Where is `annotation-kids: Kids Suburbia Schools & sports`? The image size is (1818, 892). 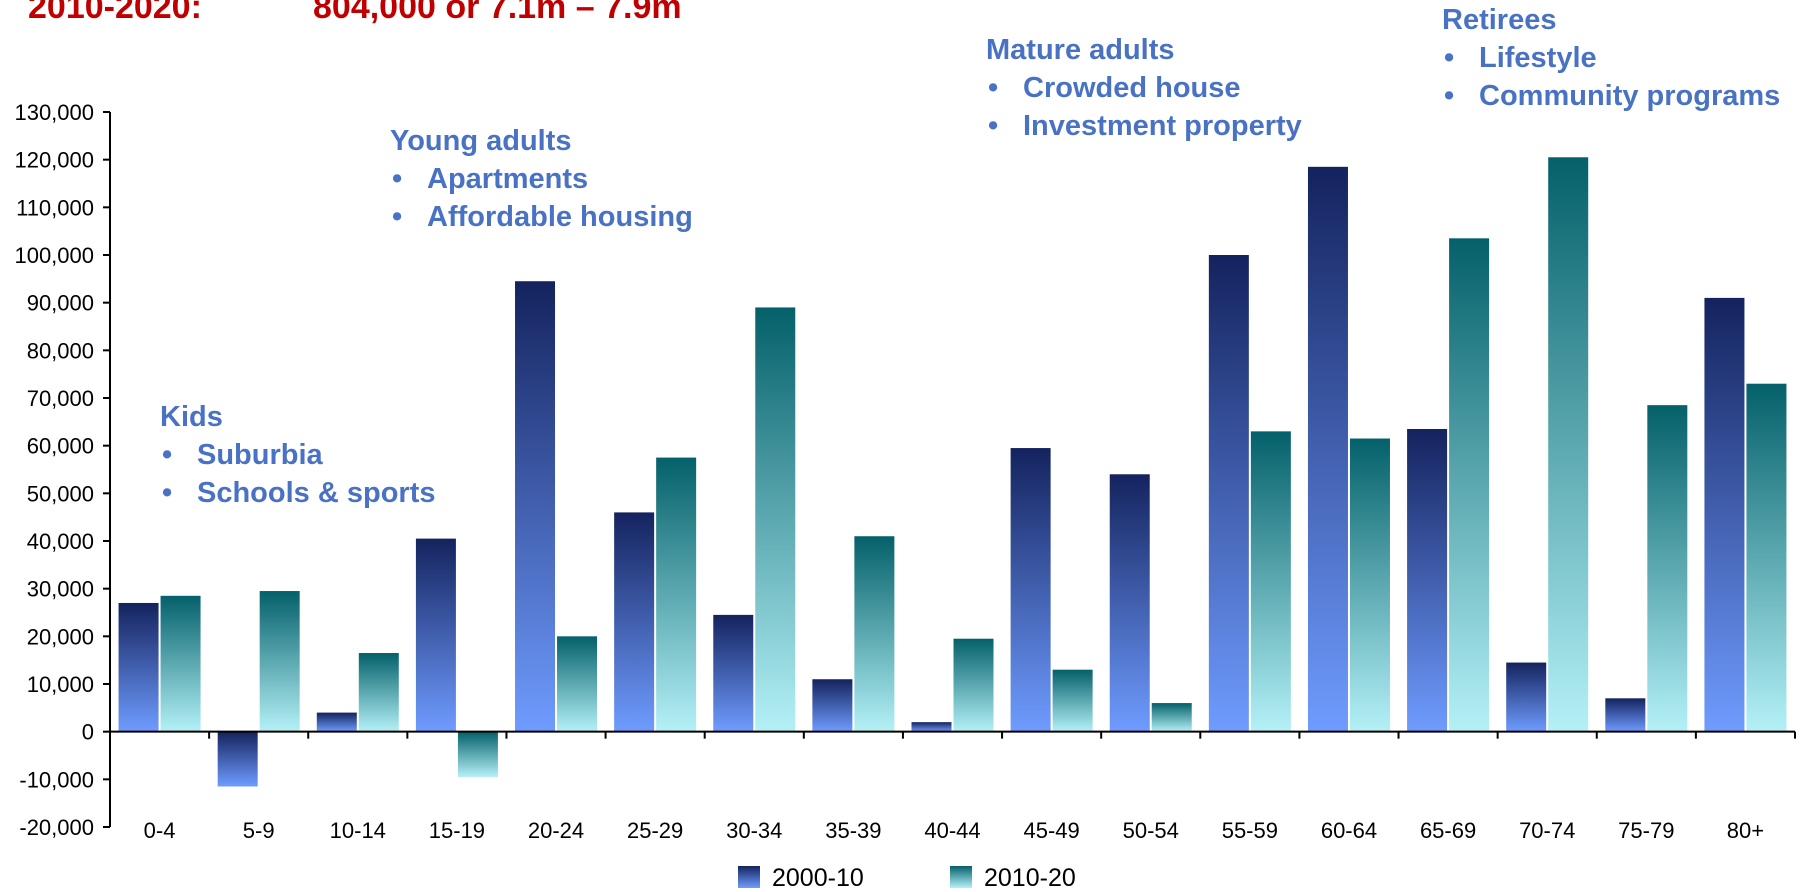 annotation-kids: Kids Suburbia Schools & sports is located at coordinates (298, 455).